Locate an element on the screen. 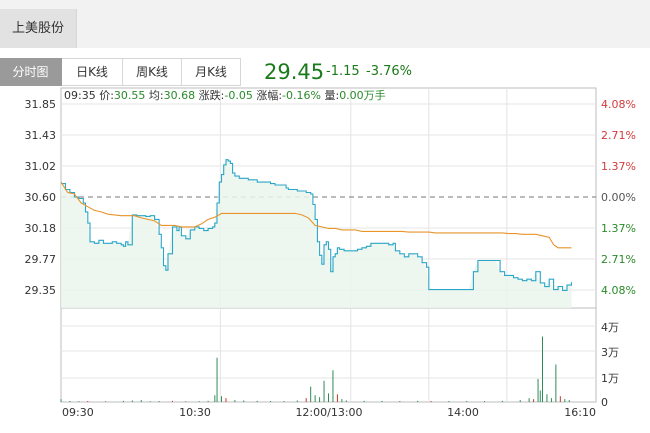  volume-tick-label: 4万 is located at coordinates (610, 327).